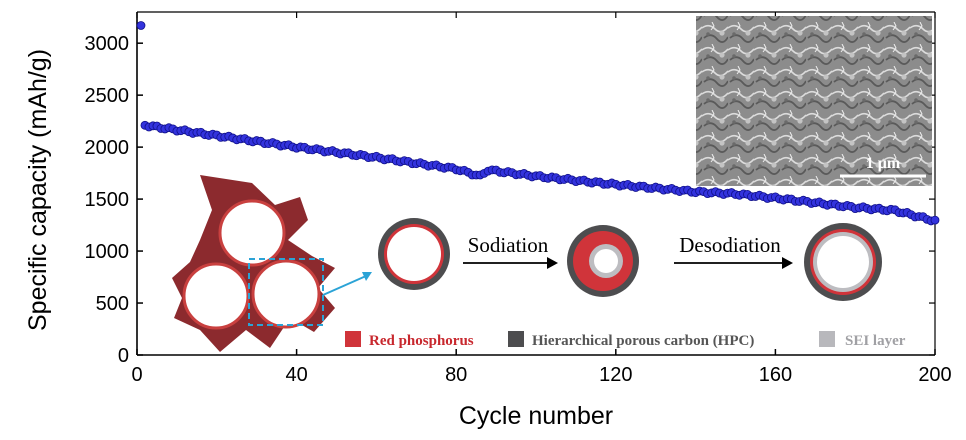 The width and height of the screenshot is (966, 440). I want to click on x-axis-title: Cycle number, so click(536, 416).